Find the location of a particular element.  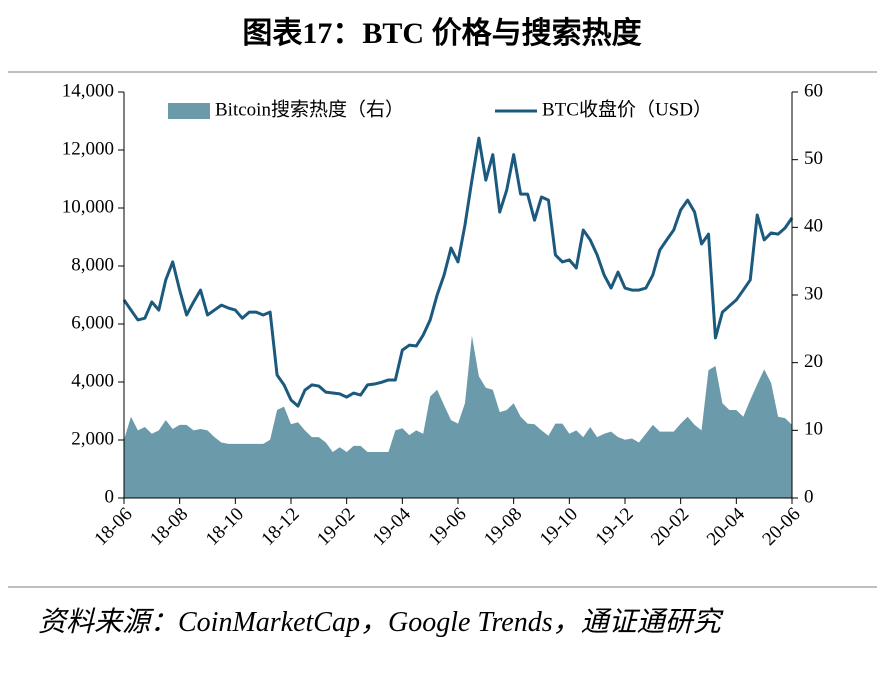

legend-swatch is located at coordinates (189, 111).